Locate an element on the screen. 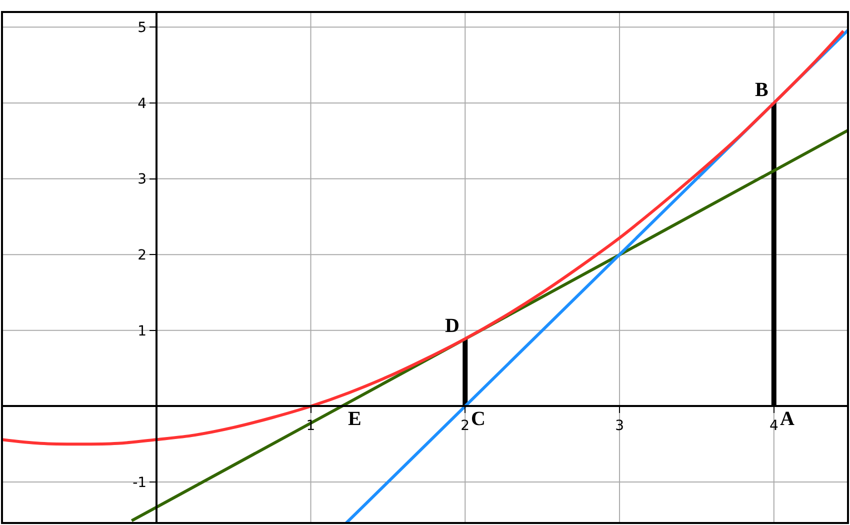  annotation: E is located at coordinates (355, 419).